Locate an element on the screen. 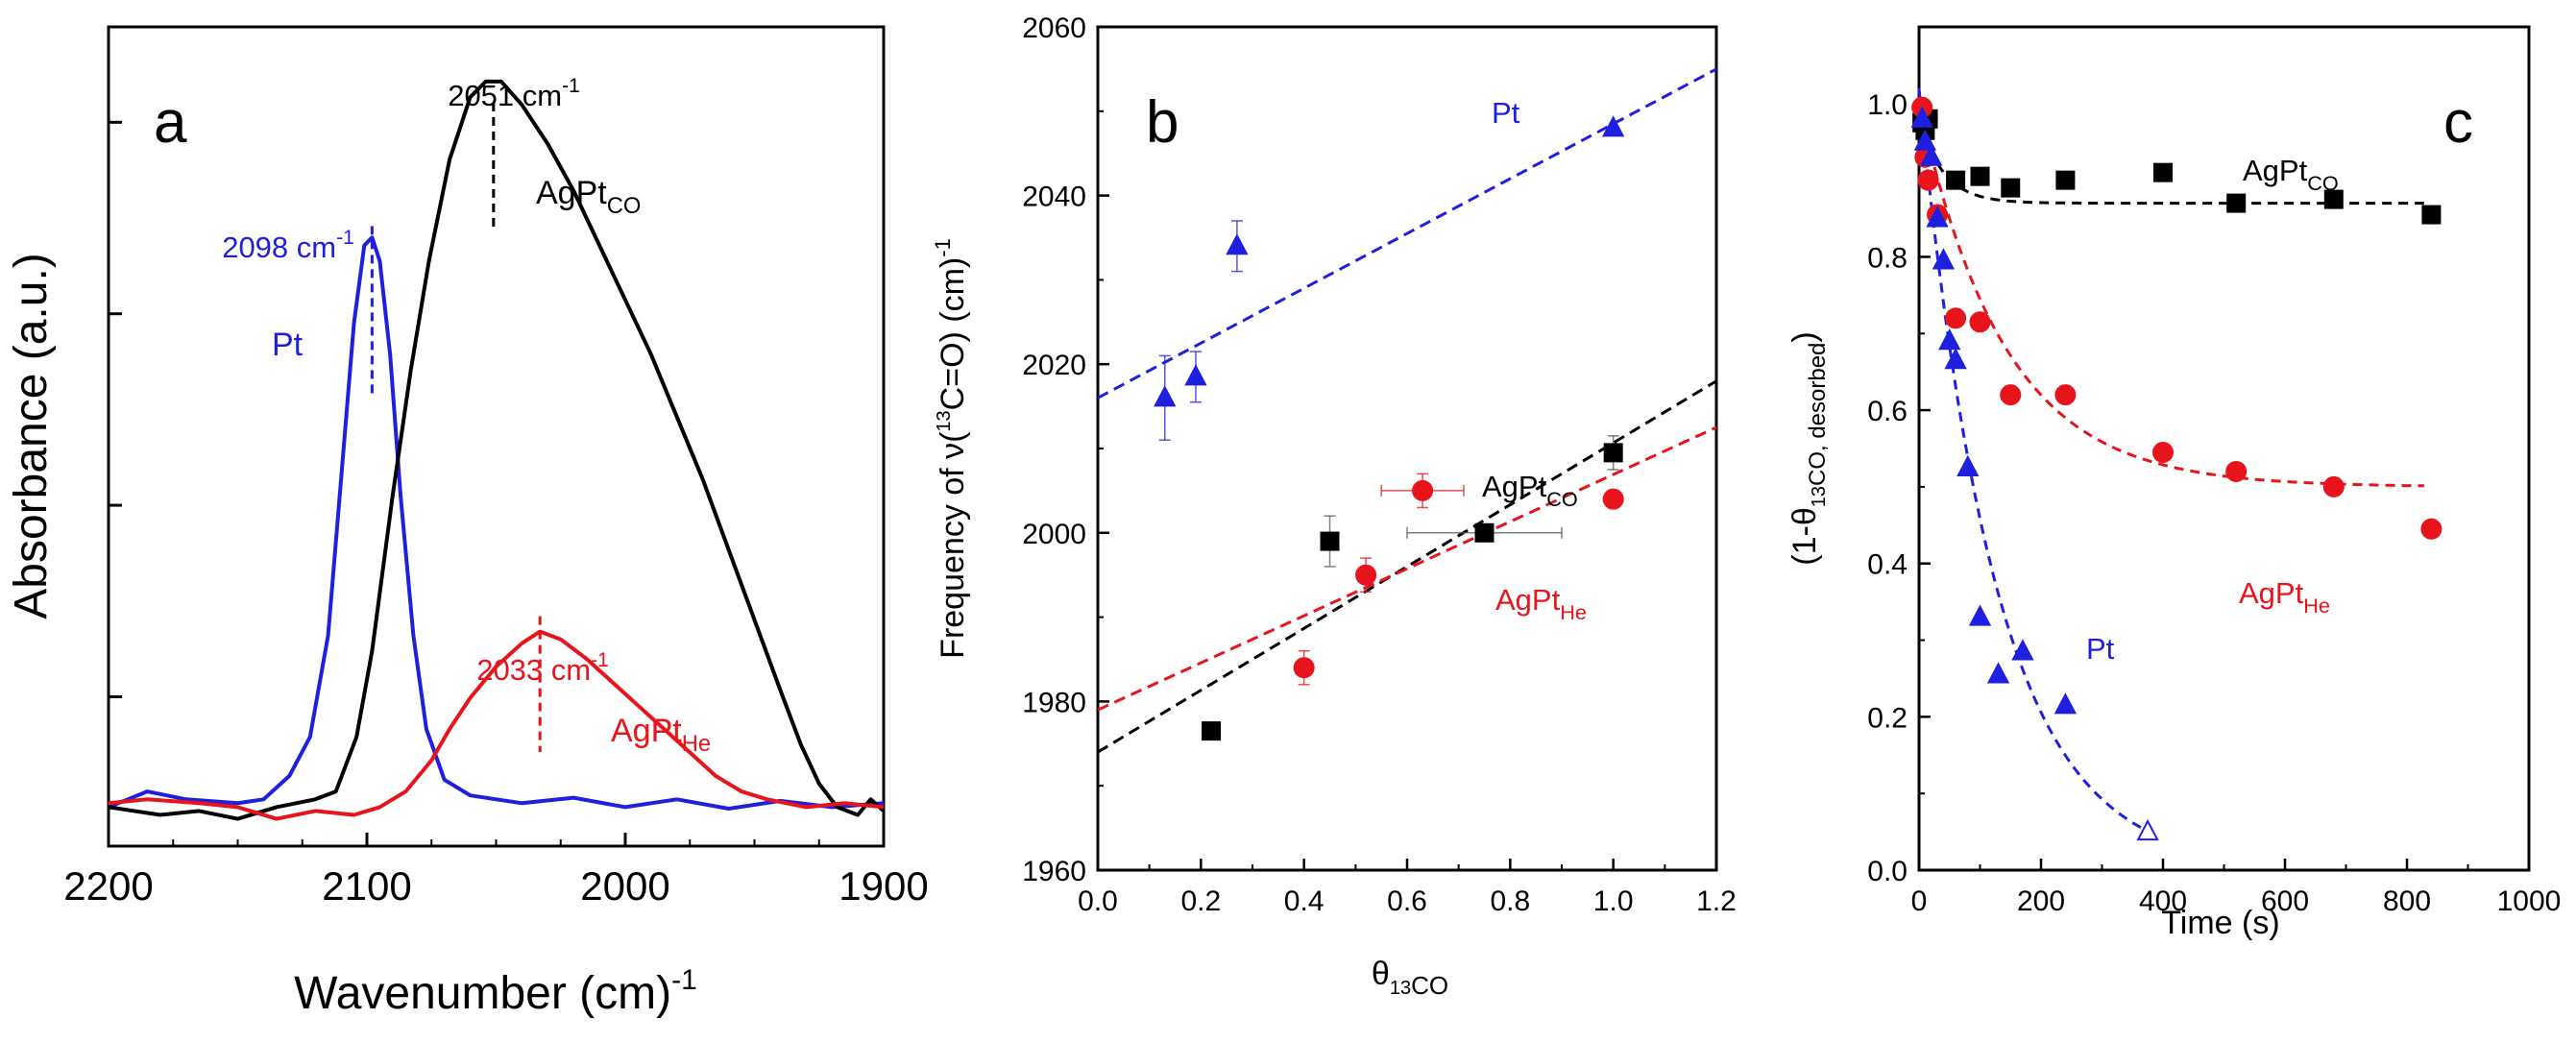  b-x-tick-label: 0.8 is located at coordinates (1510, 901).